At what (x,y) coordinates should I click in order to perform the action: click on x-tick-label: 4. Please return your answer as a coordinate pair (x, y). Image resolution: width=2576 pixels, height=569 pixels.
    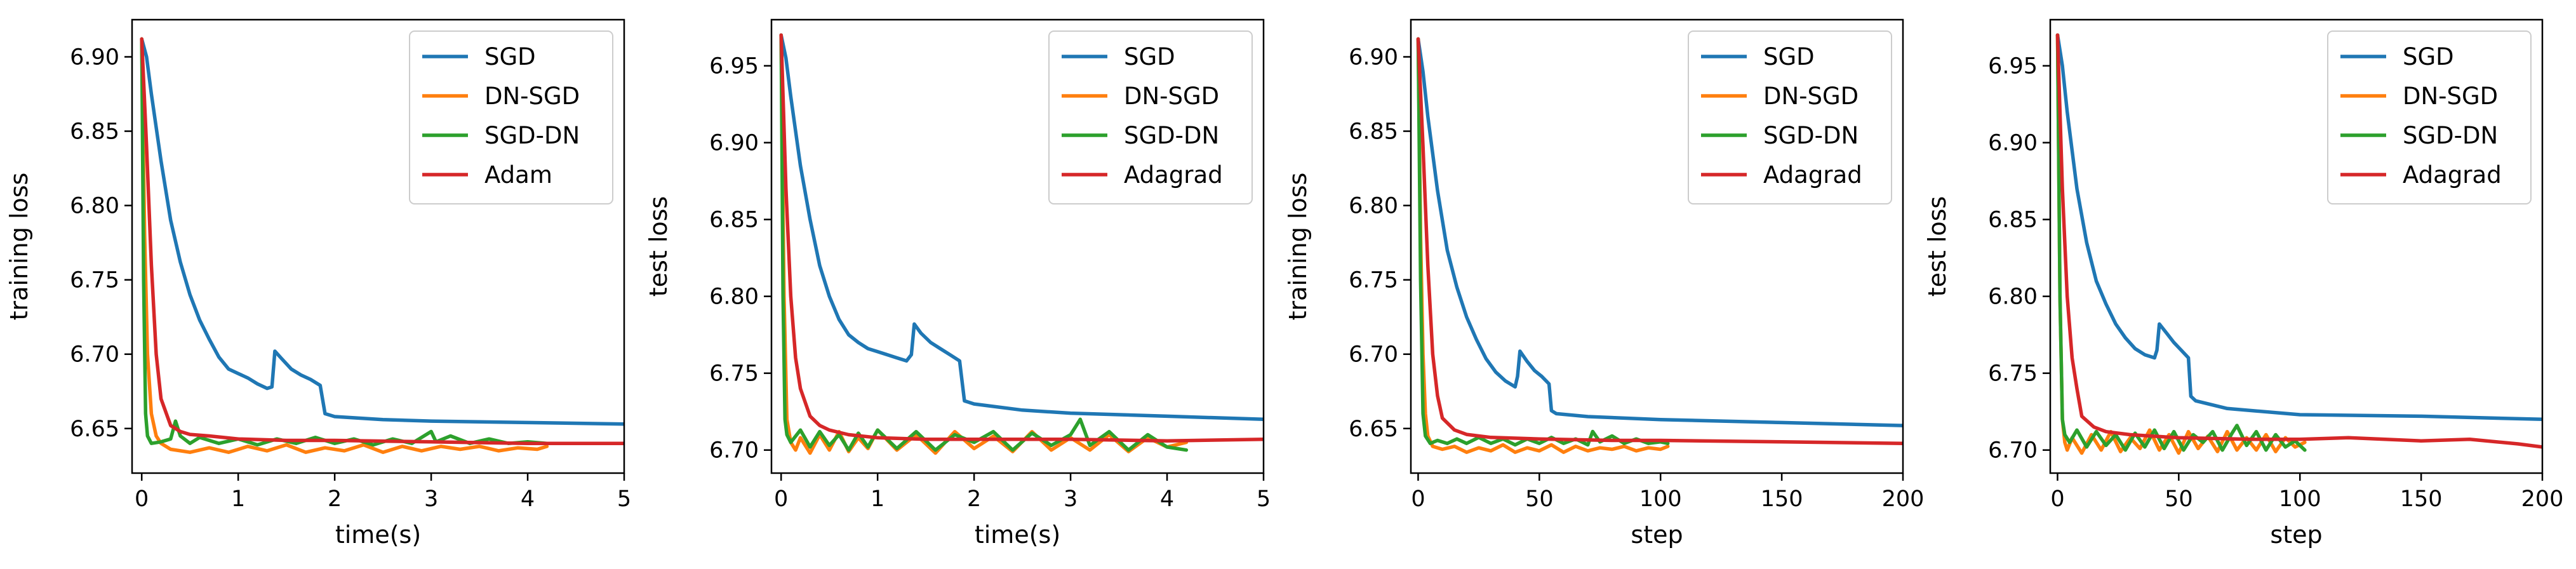
    Looking at the image, I should click on (528, 499).